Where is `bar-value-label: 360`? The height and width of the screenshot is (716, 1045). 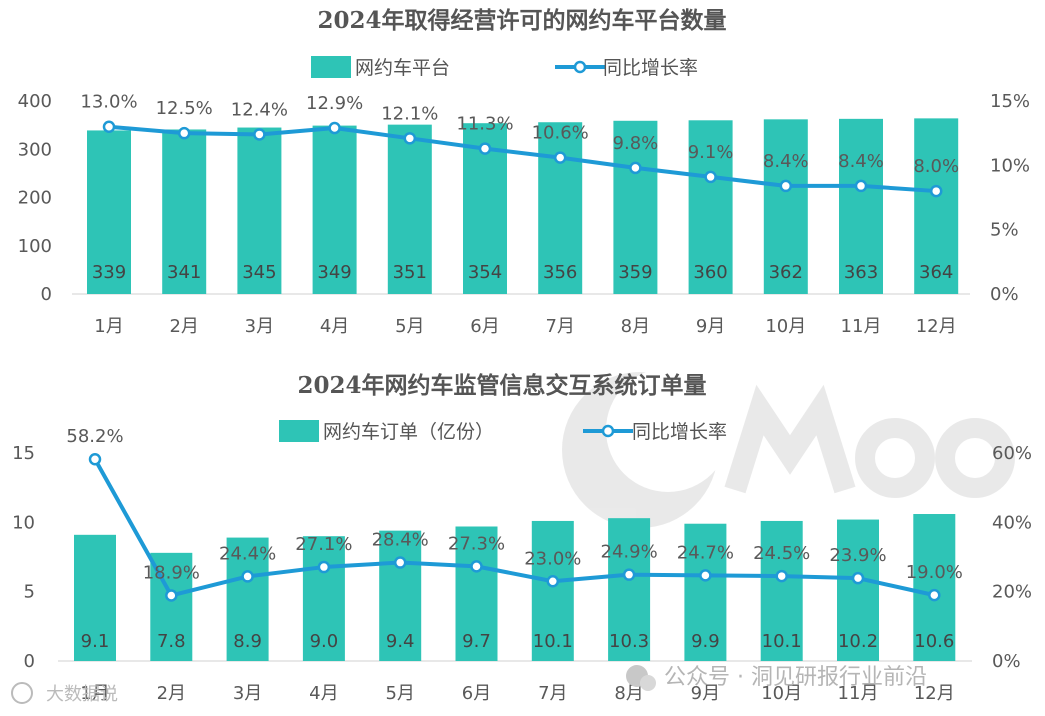 bar-value-label: 360 is located at coordinates (710, 272).